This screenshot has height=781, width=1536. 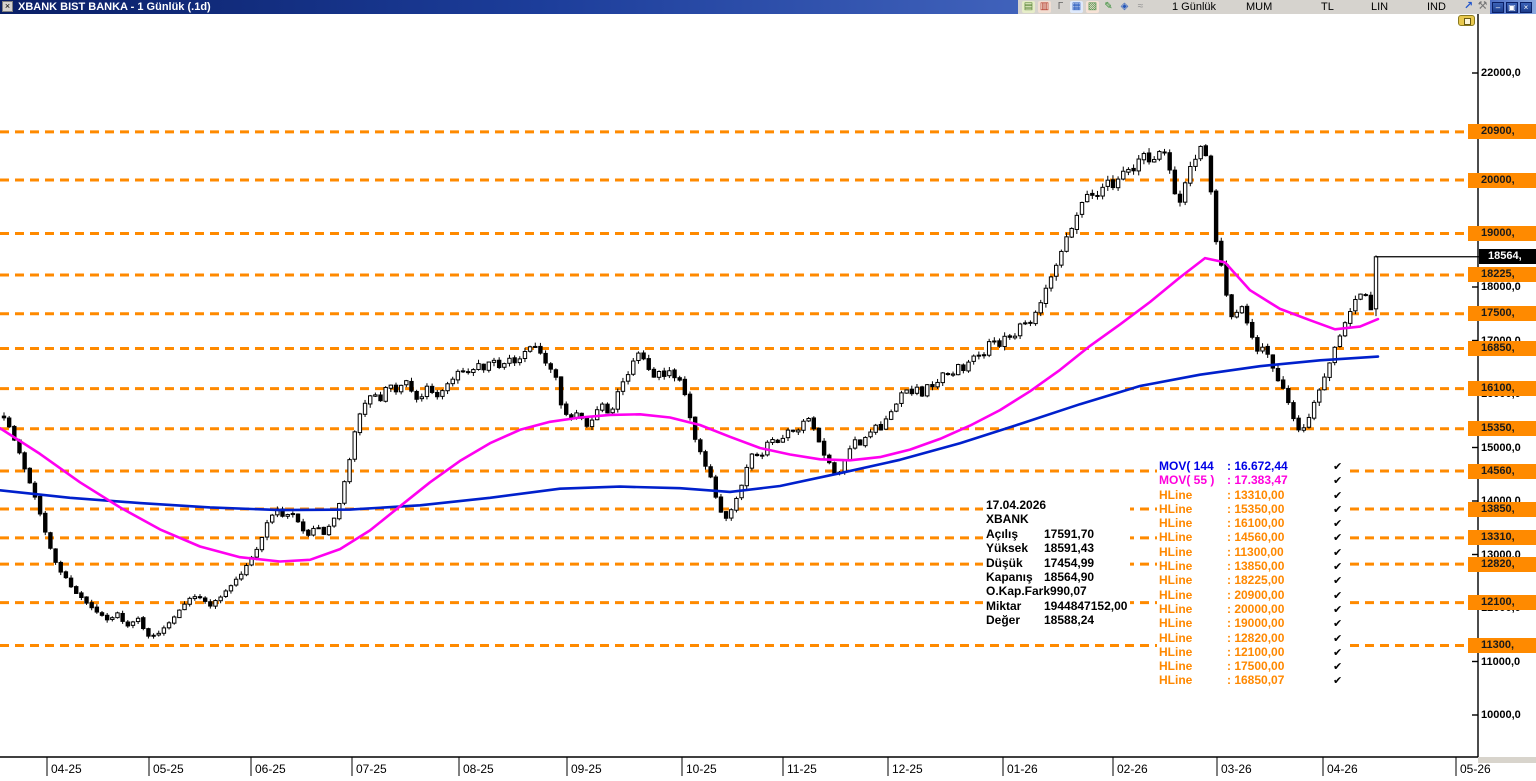 I want to click on legend-value: : 12820,00, so click(x=1256, y=637).